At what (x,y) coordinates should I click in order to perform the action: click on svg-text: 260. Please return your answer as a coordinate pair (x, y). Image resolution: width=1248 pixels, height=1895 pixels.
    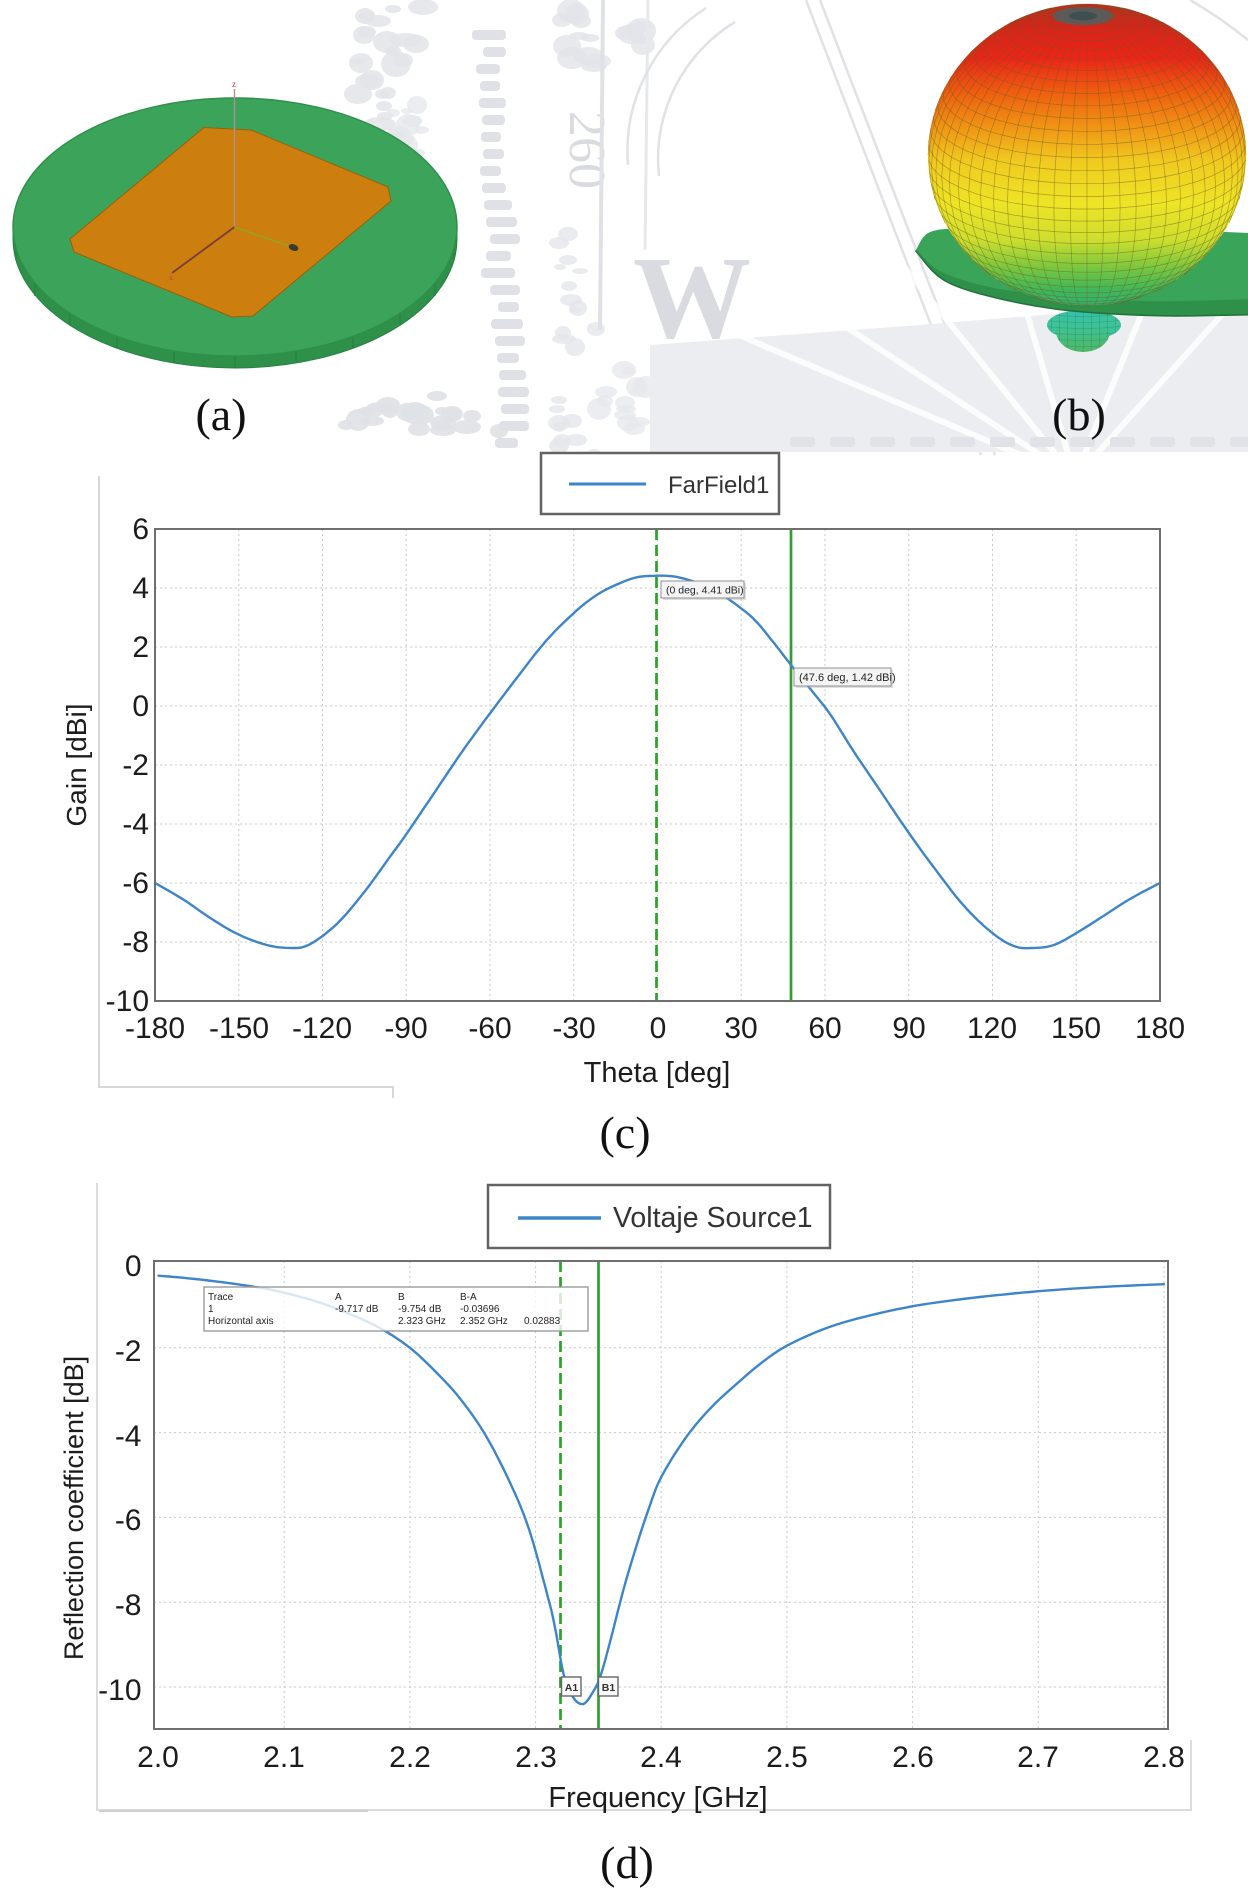
    Looking at the image, I should click on (586, 150).